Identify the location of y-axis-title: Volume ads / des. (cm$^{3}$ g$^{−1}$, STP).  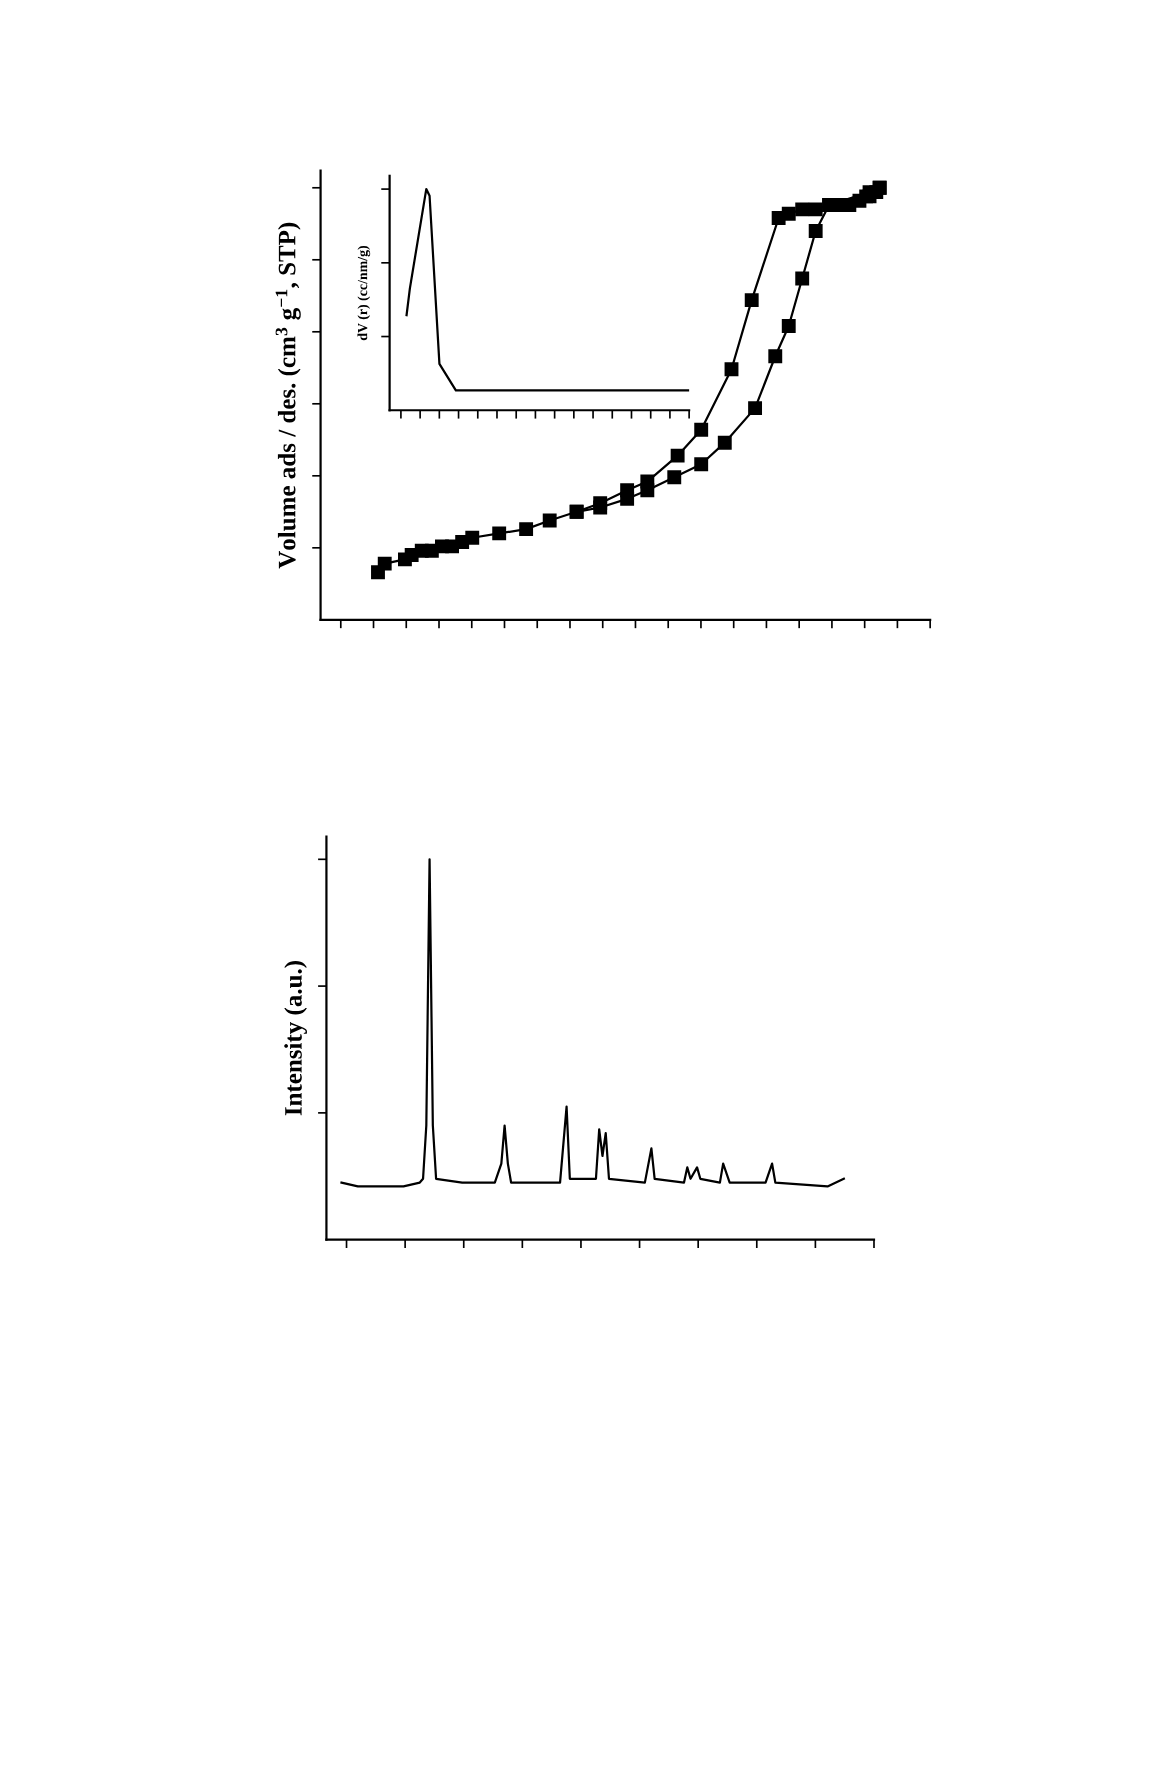
(288, 395).